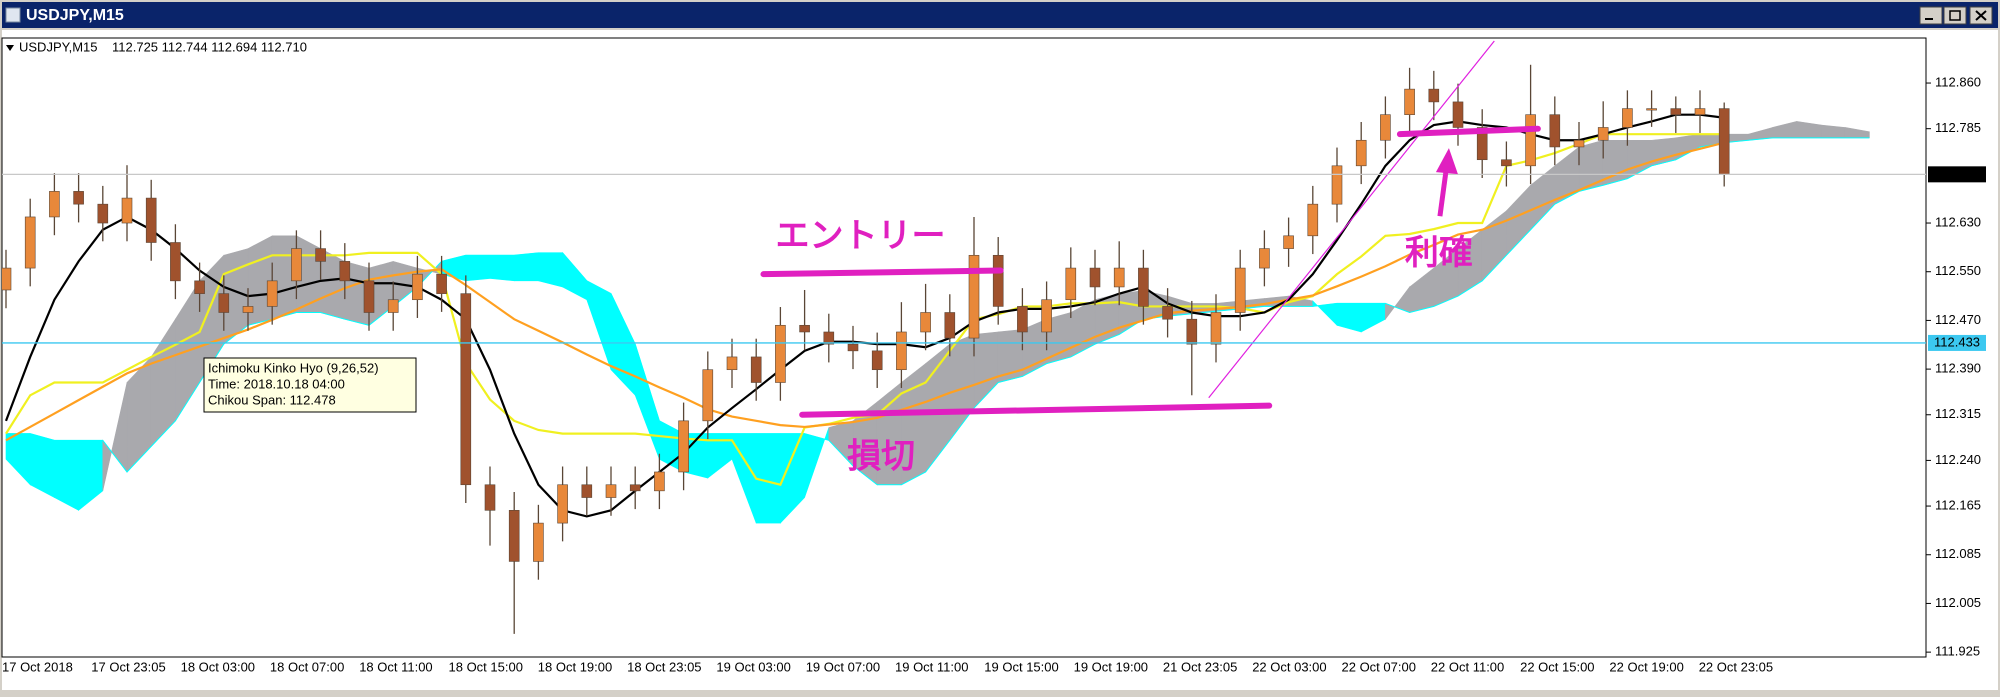 Image resolution: width=2000 pixels, height=697 pixels. I want to click on x-tick-label: 22 Oct 23:05, so click(1736, 666).